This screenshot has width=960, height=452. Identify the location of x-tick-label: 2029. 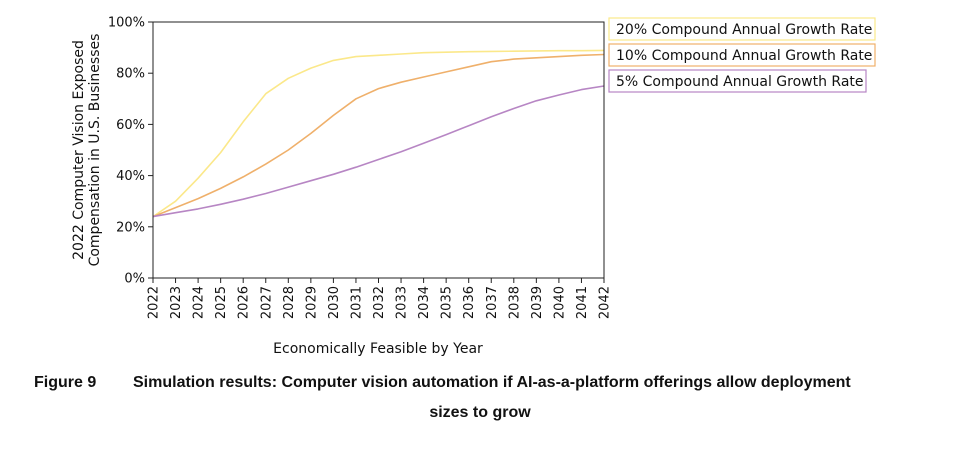
(311, 302).